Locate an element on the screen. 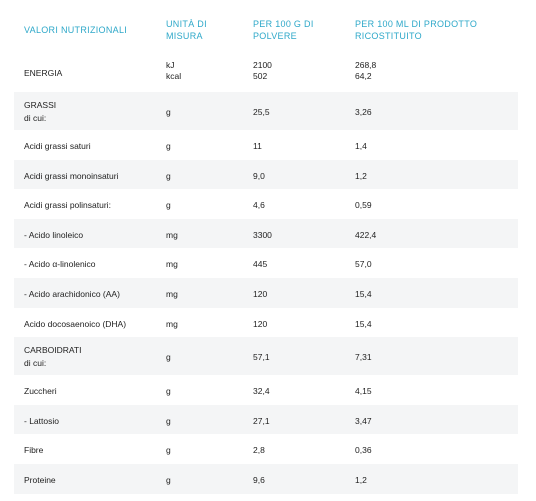 The height and width of the screenshot is (501, 536). row-name: Zuccheri is located at coordinates (40, 391).